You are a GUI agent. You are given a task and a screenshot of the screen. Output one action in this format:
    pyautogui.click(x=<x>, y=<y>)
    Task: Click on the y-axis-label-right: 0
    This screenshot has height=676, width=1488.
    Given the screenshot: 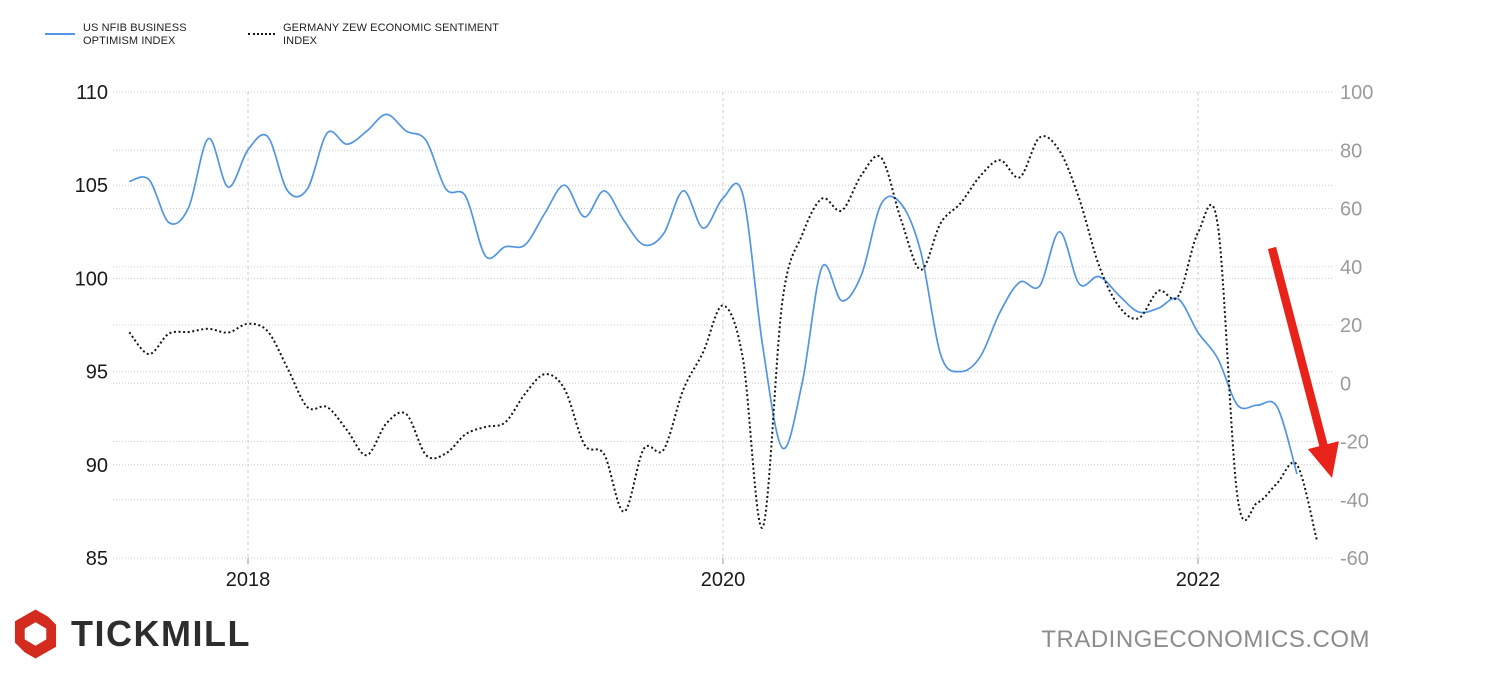 What is the action you would take?
    pyautogui.click(x=1345, y=384)
    